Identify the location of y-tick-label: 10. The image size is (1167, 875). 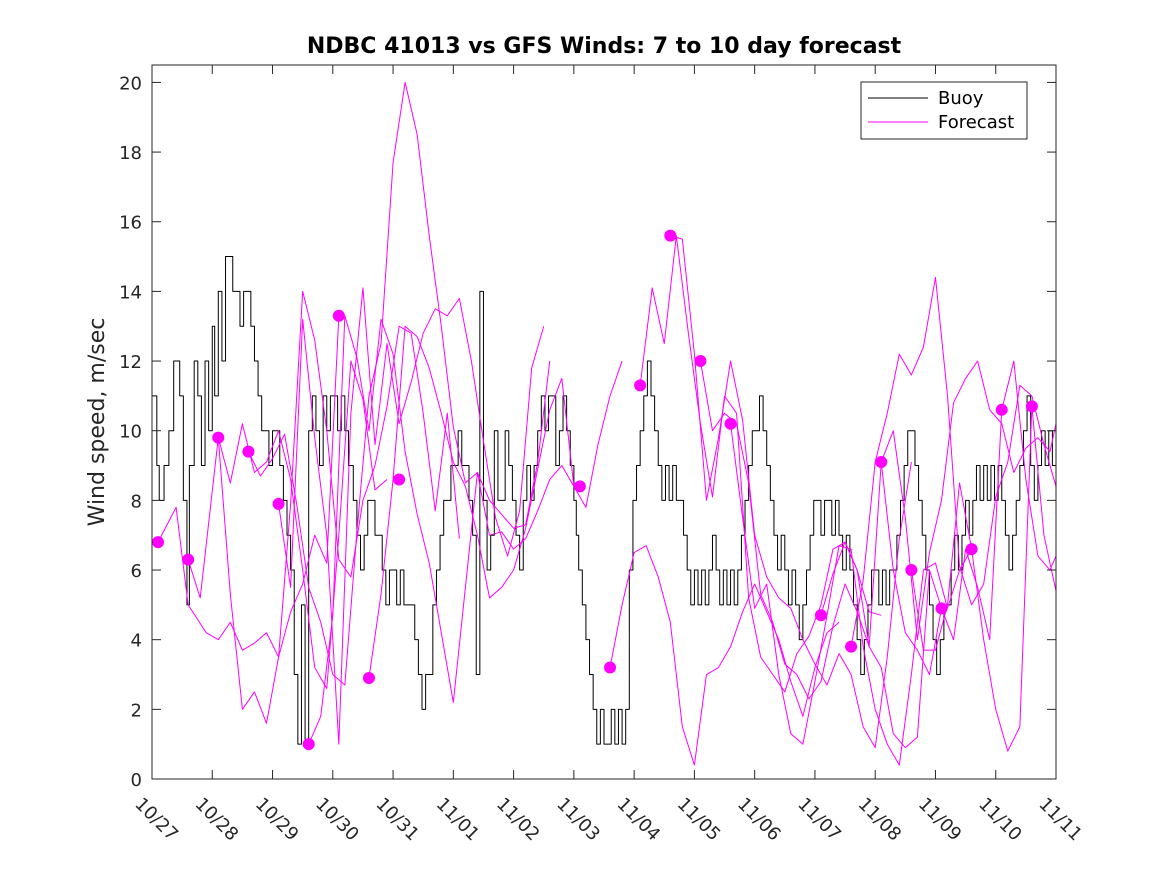
(130, 432).